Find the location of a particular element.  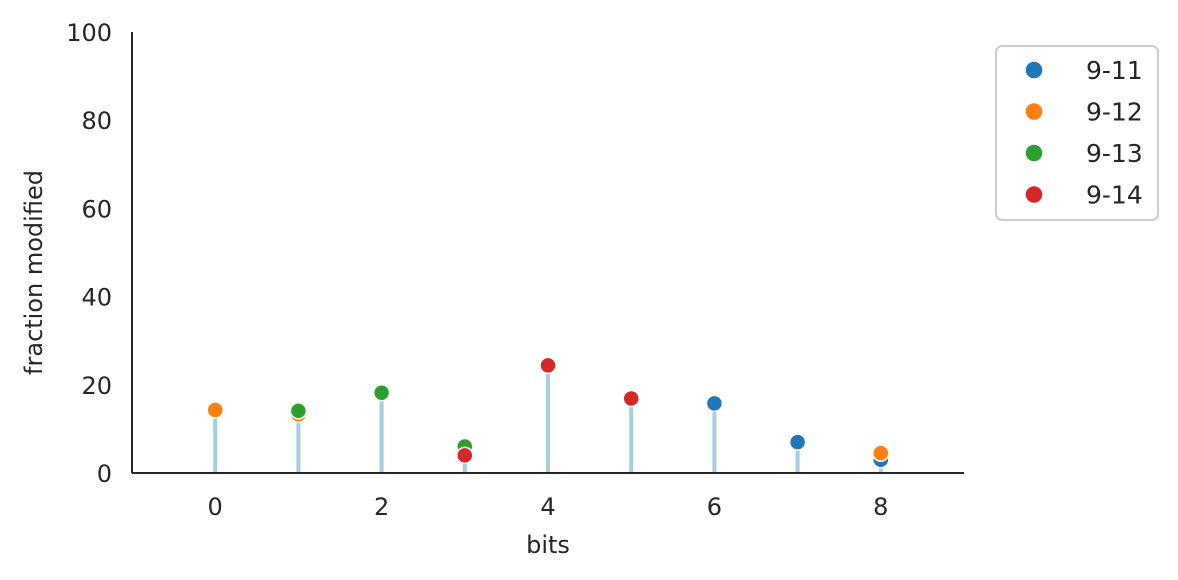

x-ticks: 0 2 4 6 8 is located at coordinates (548, 507).